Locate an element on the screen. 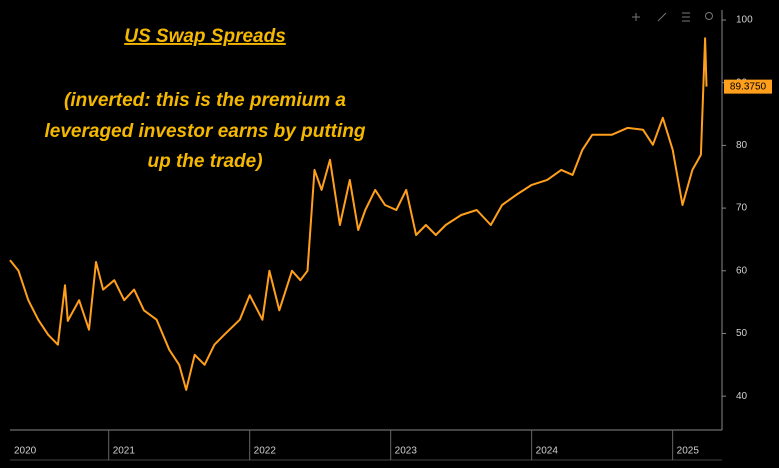  last-value-label: 89.3750 is located at coordinates (748, 86).